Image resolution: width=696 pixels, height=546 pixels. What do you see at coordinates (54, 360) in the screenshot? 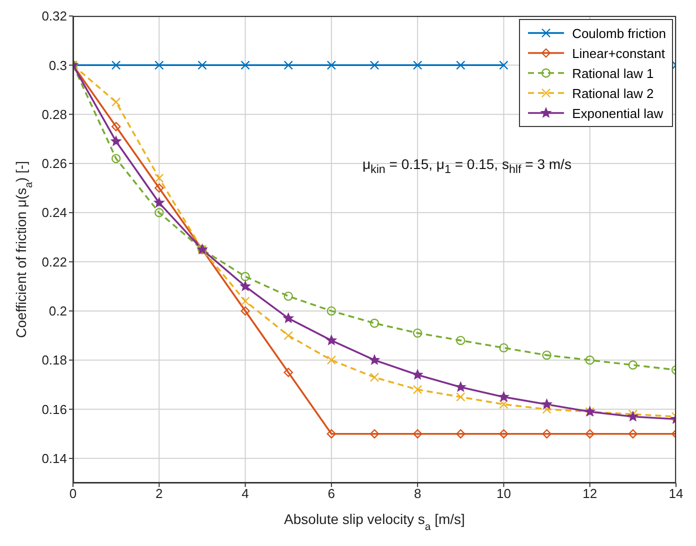
I see `y-tick-label: 0.18` at bounding box center [54, 360].